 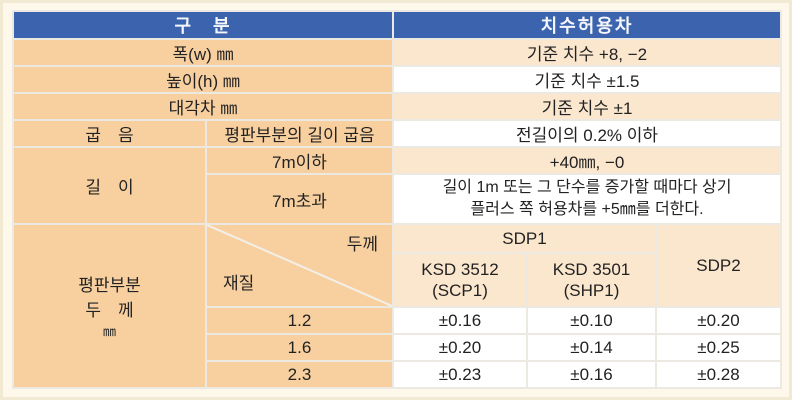 What do you see at coordinates (587, 188) in the screenshot?
I see `length-over7-value-line1: 길이 1m 또는 그 단수를 증가할 때마다 상기` at bounding box center [587, 188].